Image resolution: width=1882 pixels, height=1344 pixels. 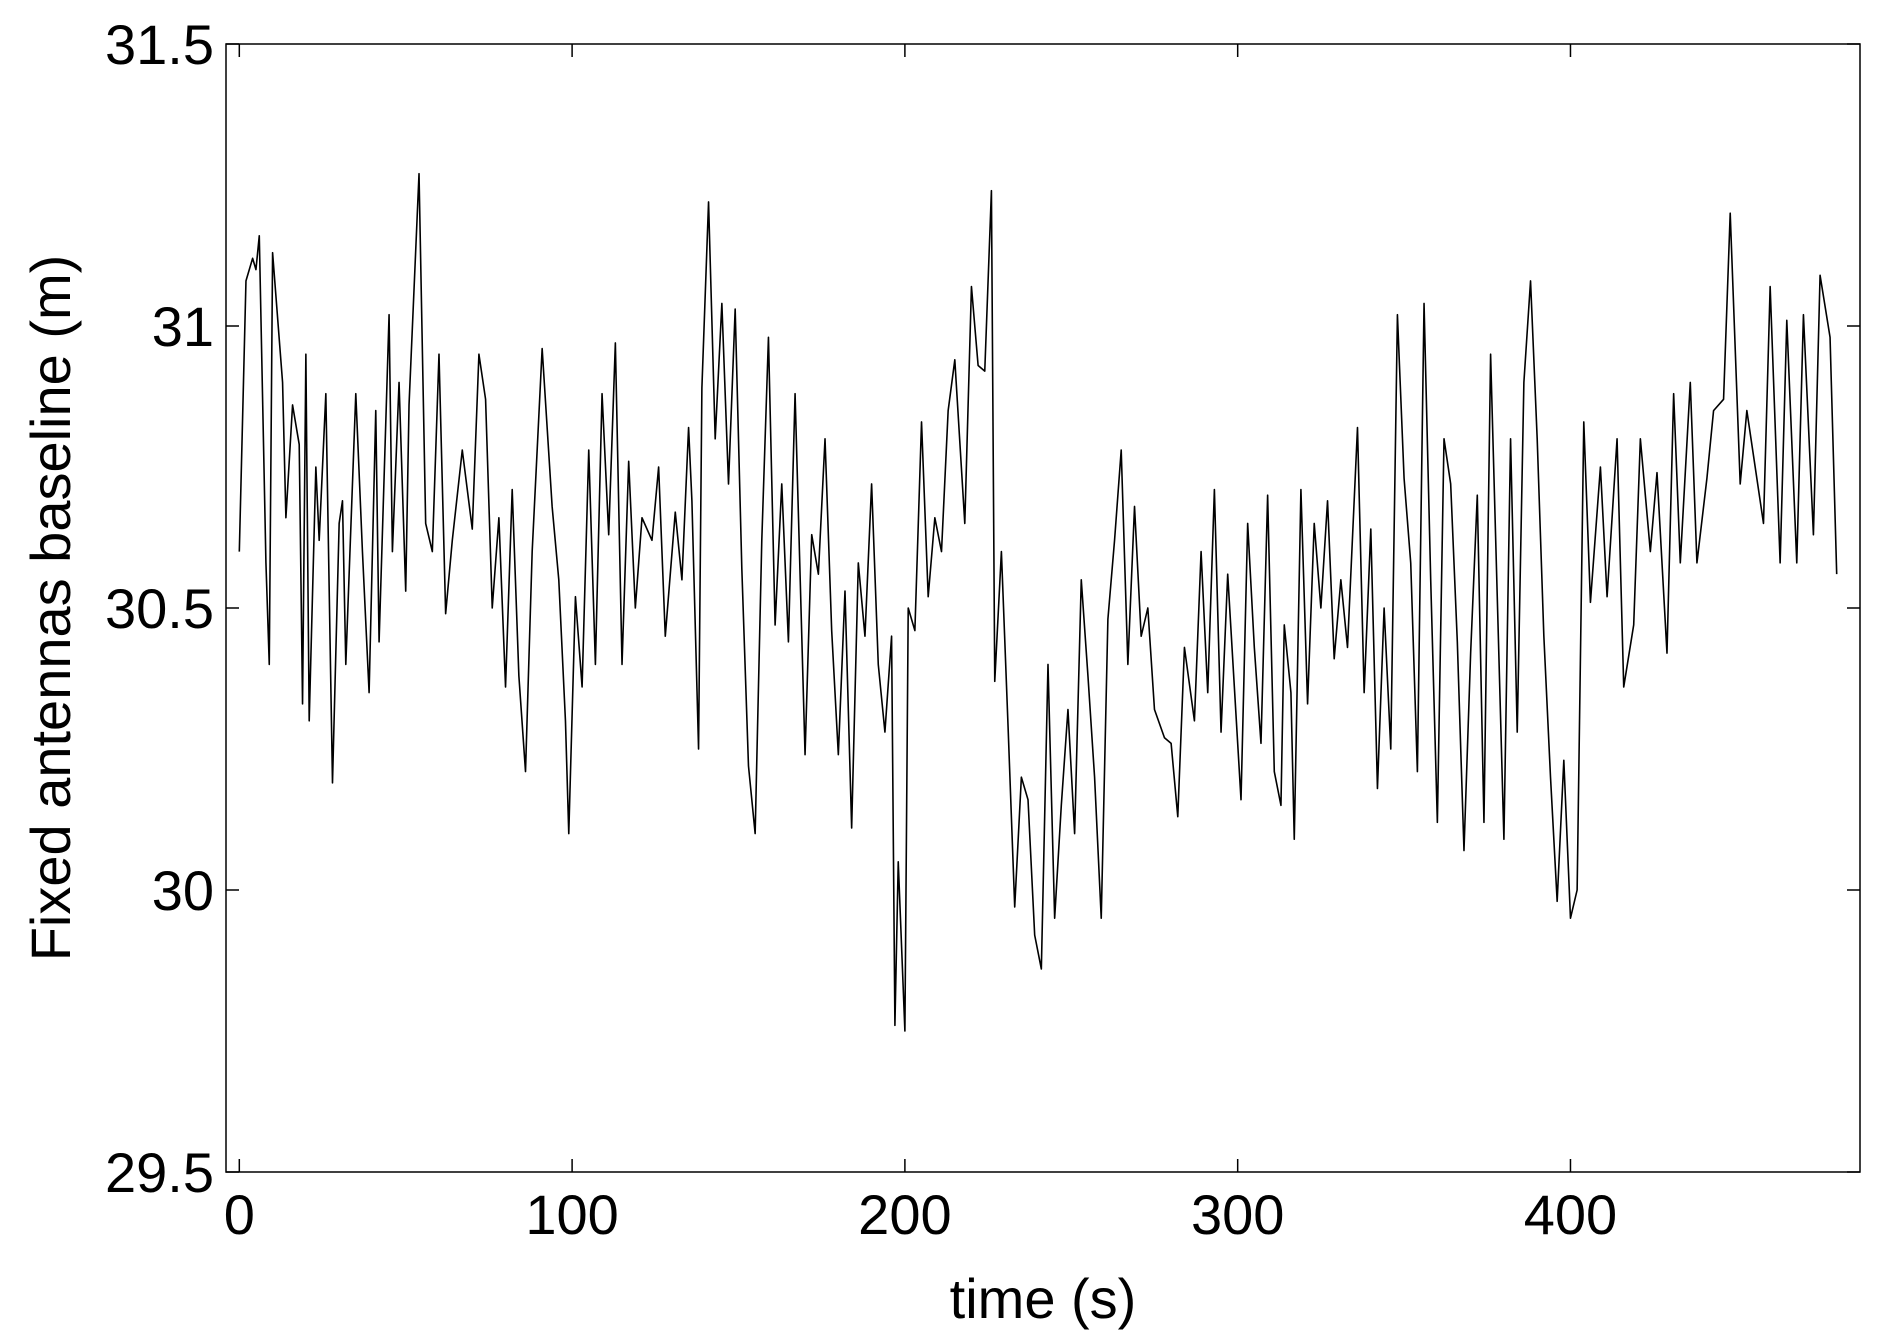 What do you see at coordinates (159, 44) in the screenshot?
I see `y-tick-label: 31.5` at bounding box center [159, 44].